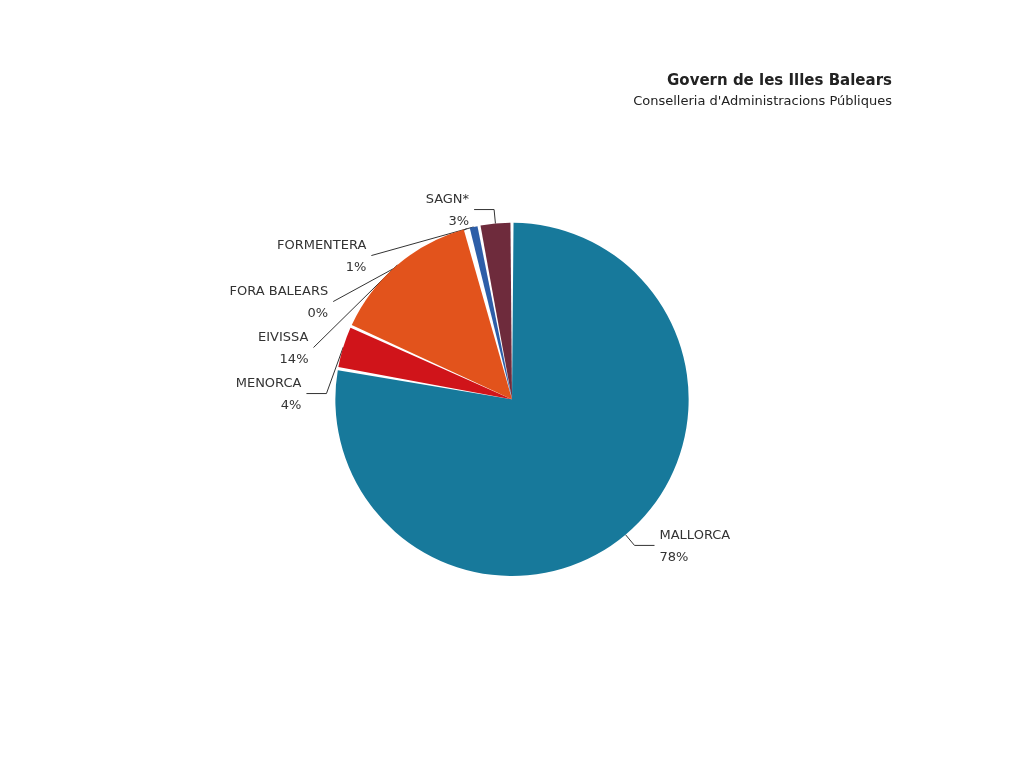 The width and height of the screenshot is (1024, 768). Describe the element at coordinates (318, 313) in the screenshot. I see `text: 0%` at that location.